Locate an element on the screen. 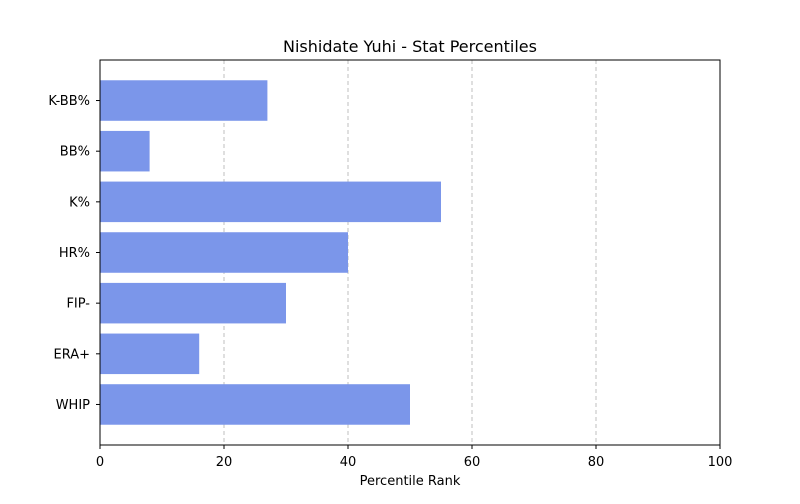 The width and height of the screenshot is (800, 504). bar-k-bb- is located at coordinates (184, 100).